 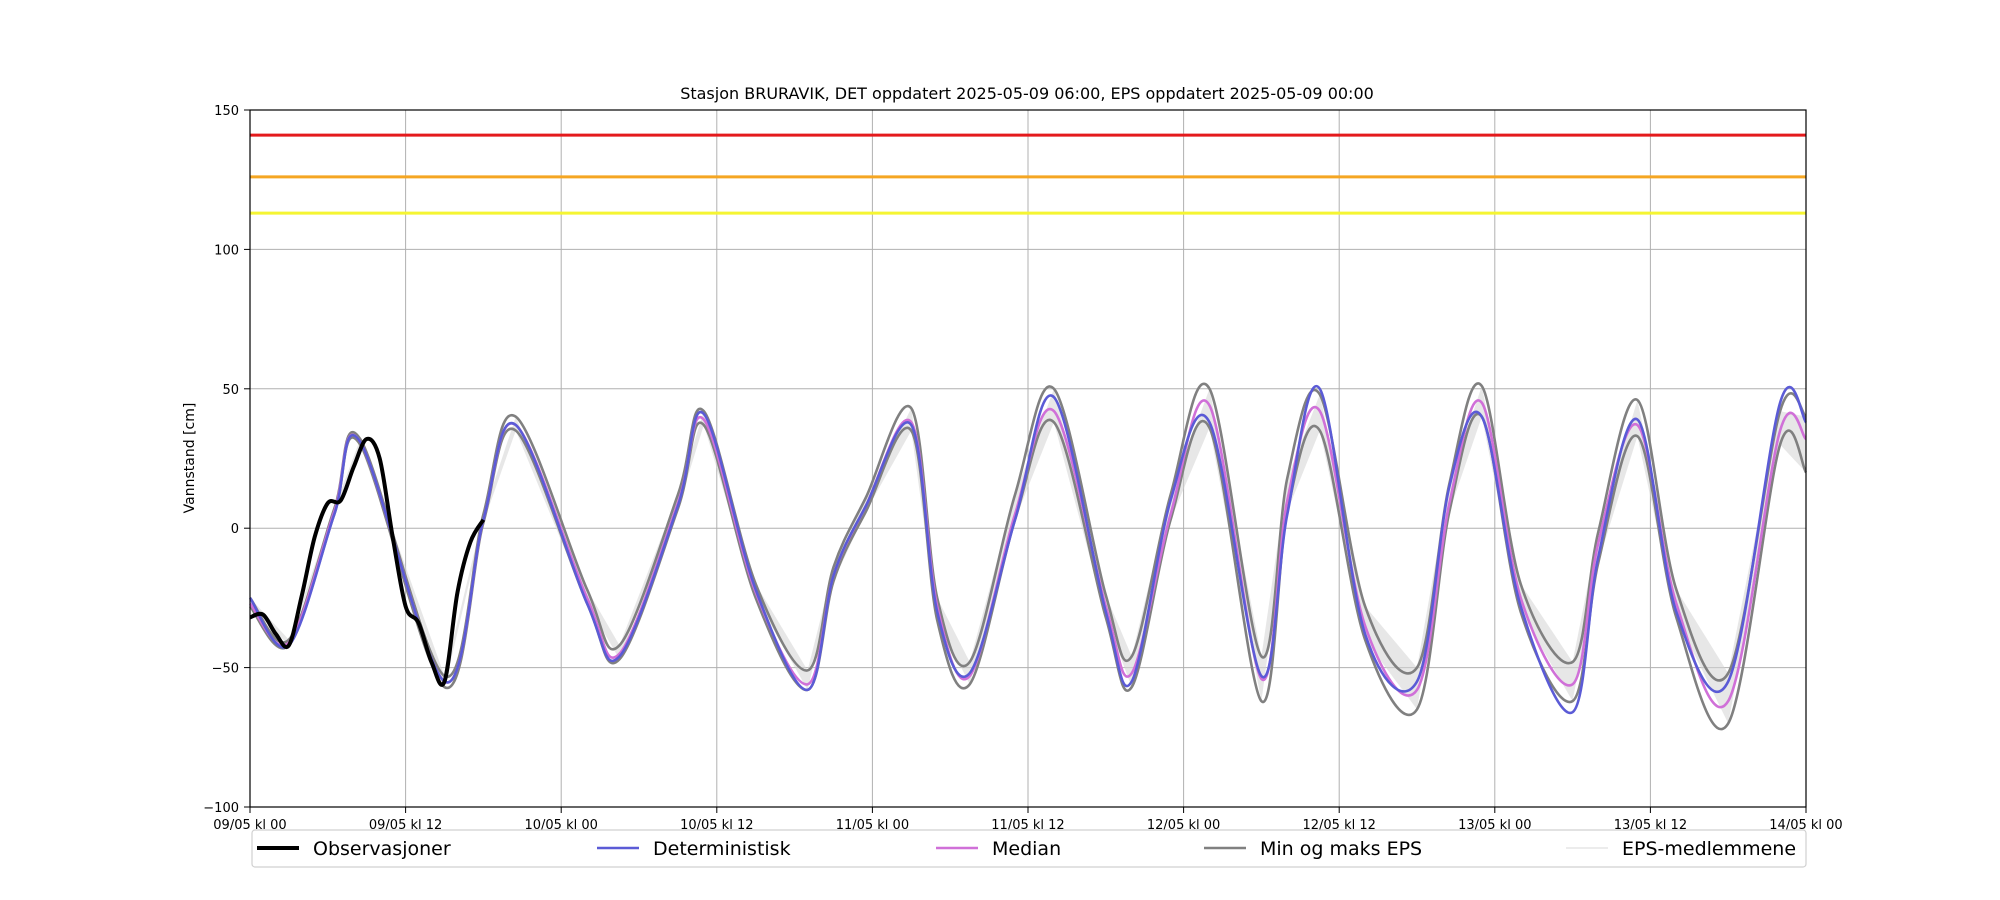 What do you see at coordinates (235, 529) in the screenshot?
I see `y-tick-label: 0` at bounding box center [235, 529].